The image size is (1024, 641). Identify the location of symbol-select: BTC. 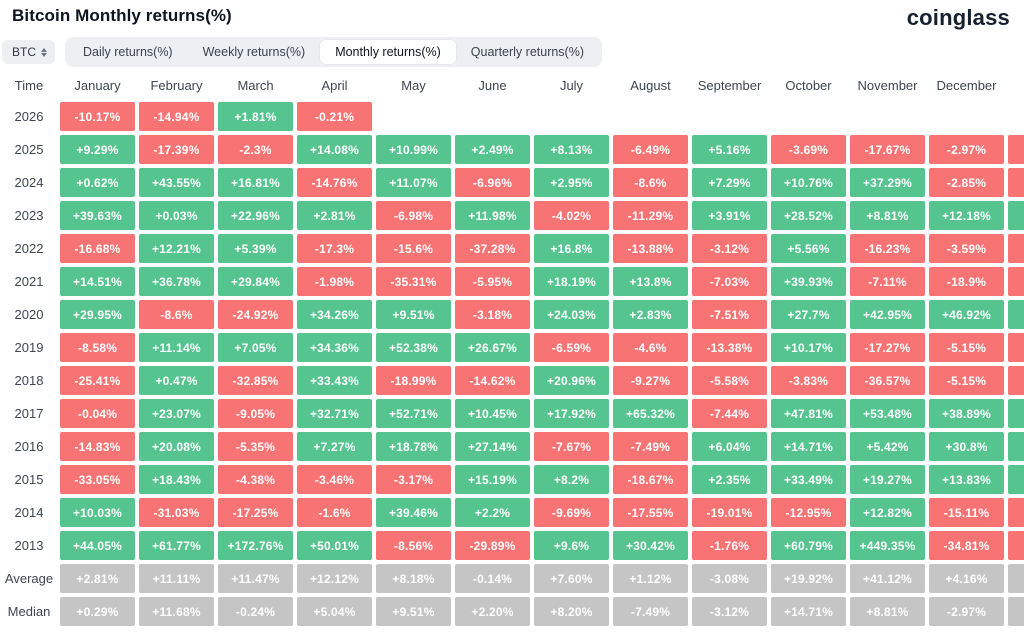
(28, 52).